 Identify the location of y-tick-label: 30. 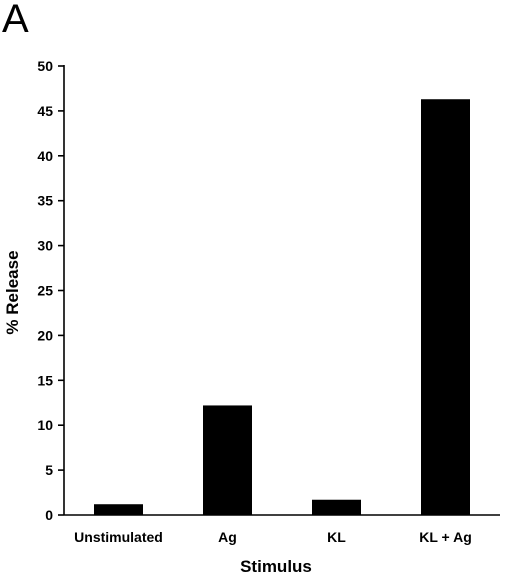
(45, 246).